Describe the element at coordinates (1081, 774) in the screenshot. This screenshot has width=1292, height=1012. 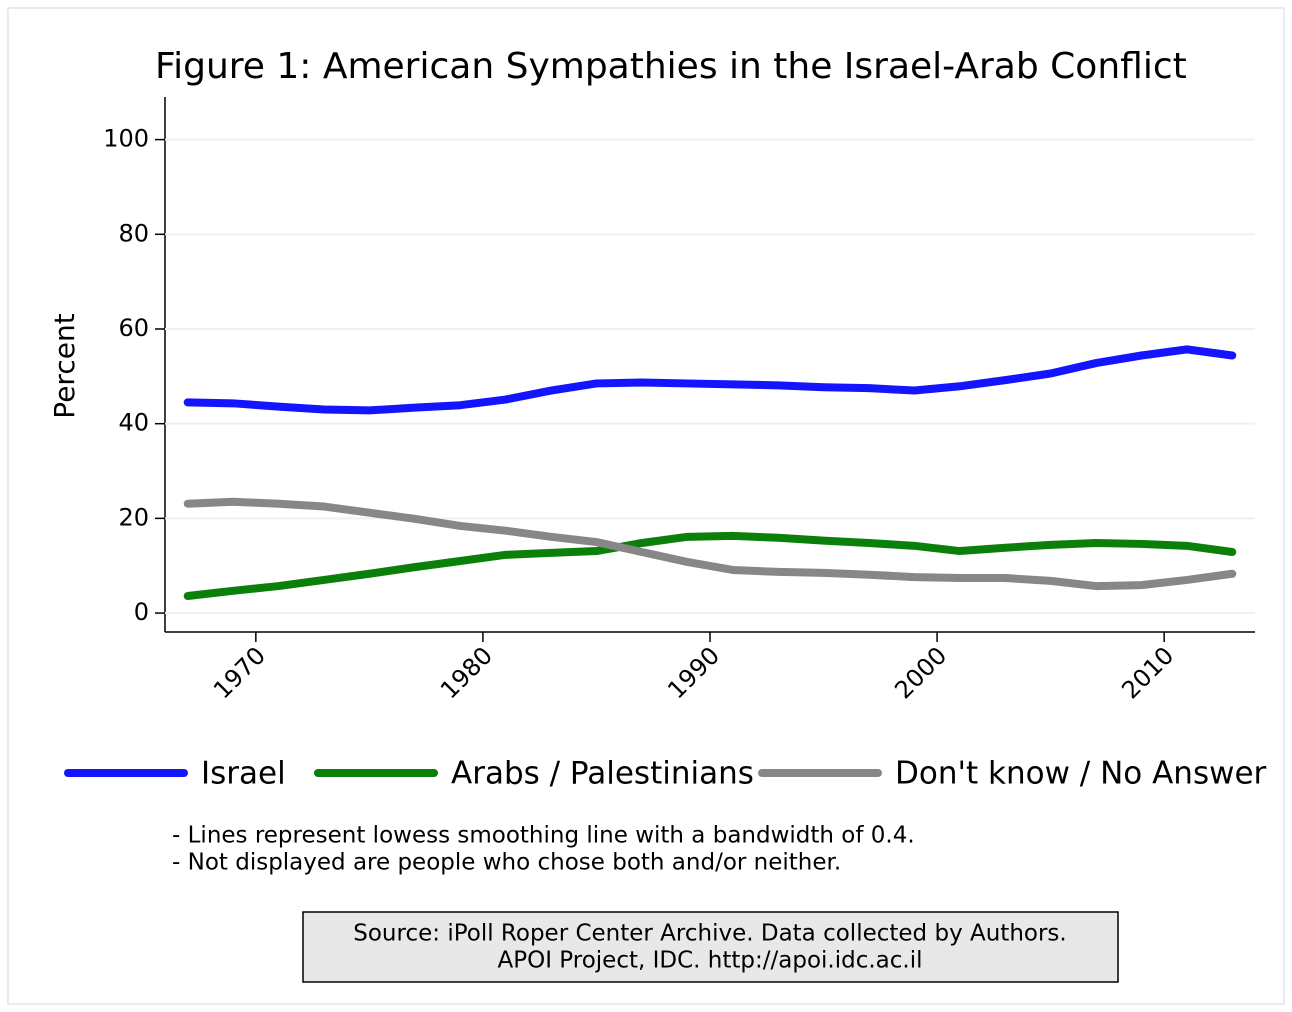
I see `legend-label: Don't know / No Answer` at that location.